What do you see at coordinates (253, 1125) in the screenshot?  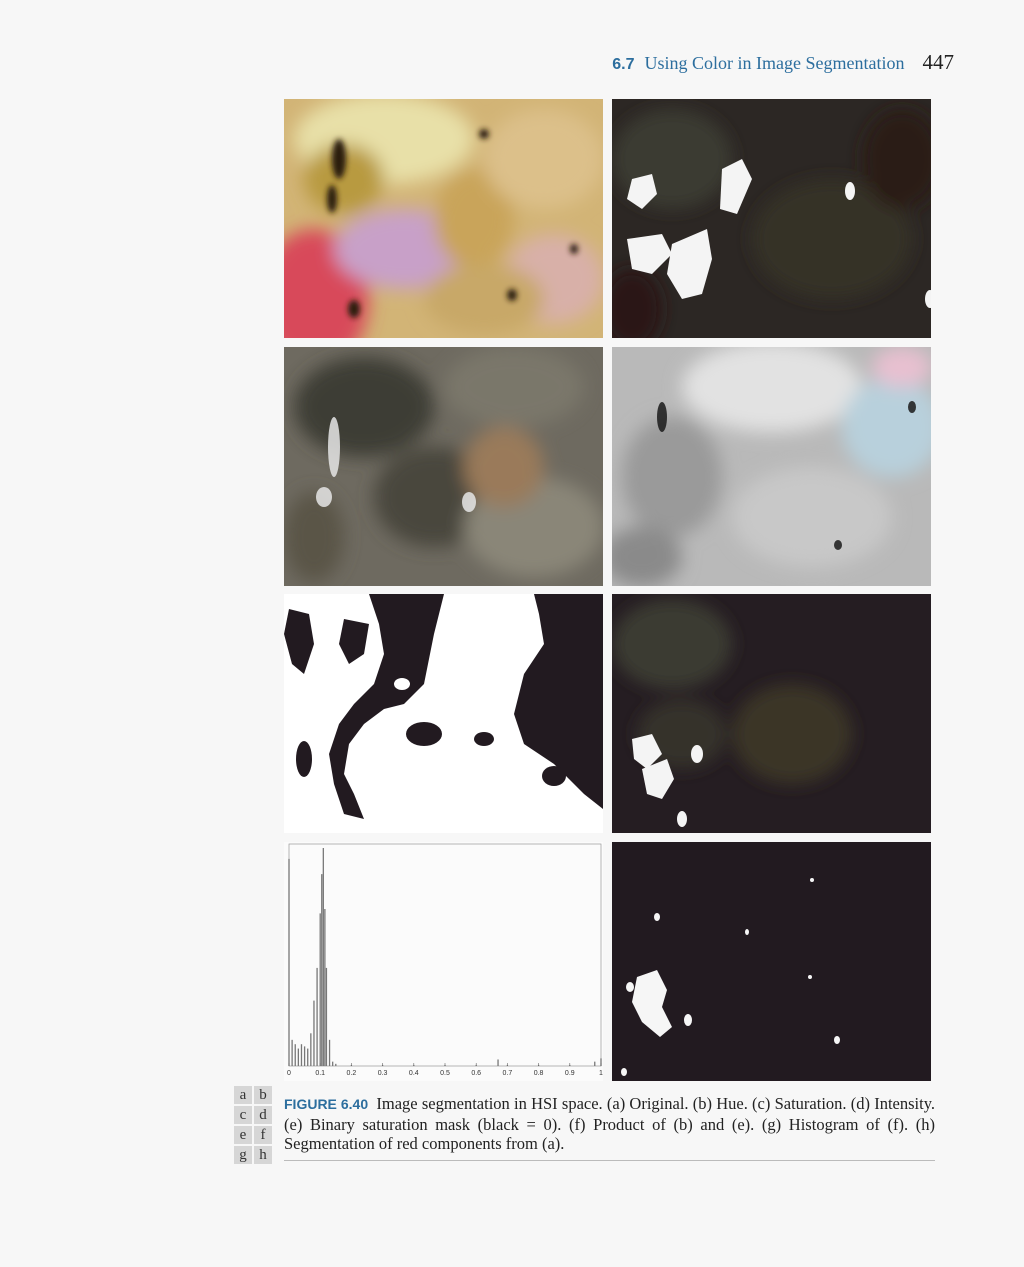 I see `panel-letter-key: a b c d e f g h` at bounding box center [253, 1125].